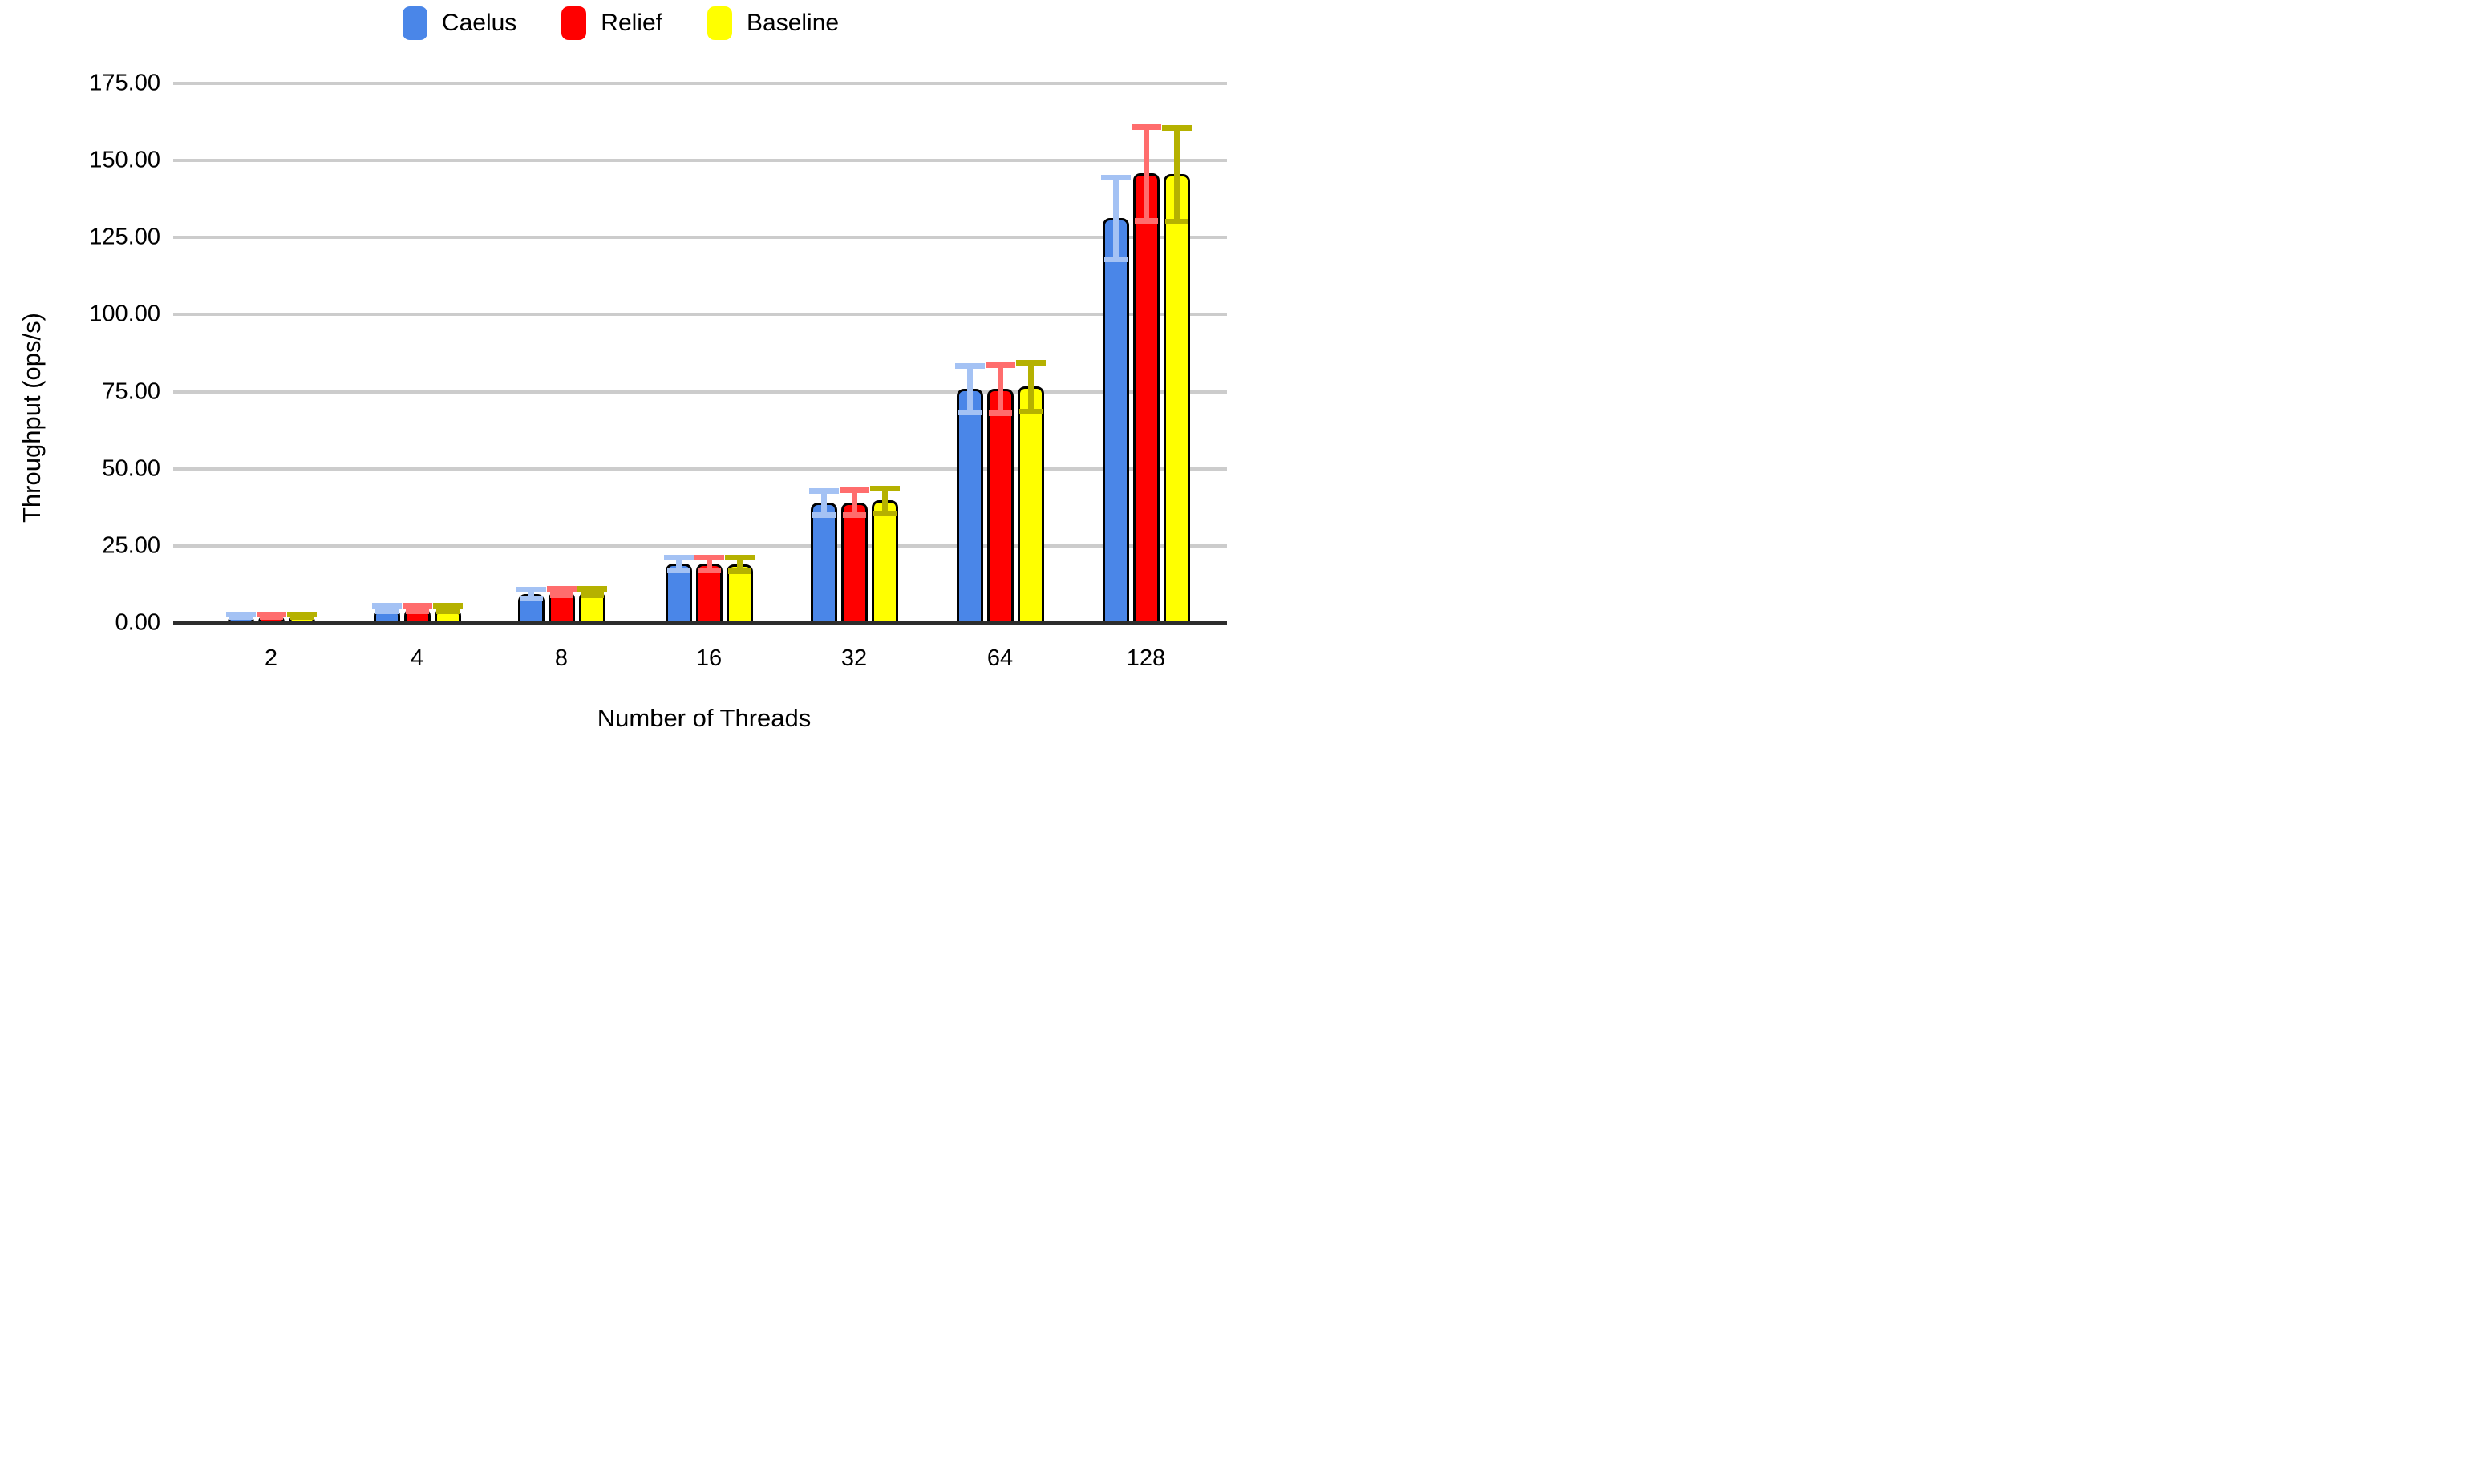 The width and height of the screenshot is (2482, 1484). Describe the element at coordinates (32, 418) in the screenshot. I see `y-axis-title: Throughput (ops/s)` at that location.